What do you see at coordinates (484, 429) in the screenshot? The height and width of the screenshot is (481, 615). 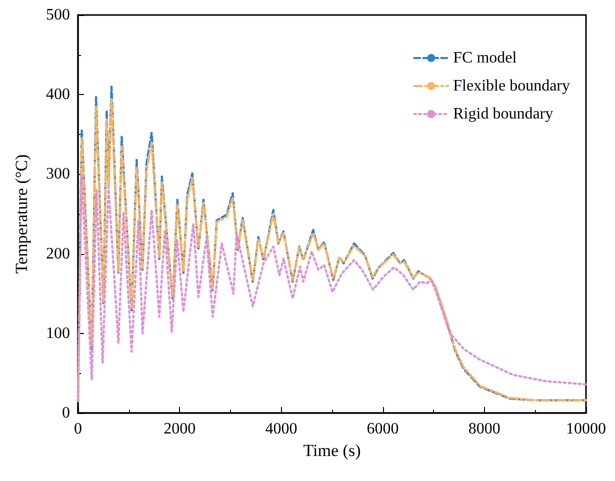 I see `x-tick-label: 8000` at bounding box center [484, 429].